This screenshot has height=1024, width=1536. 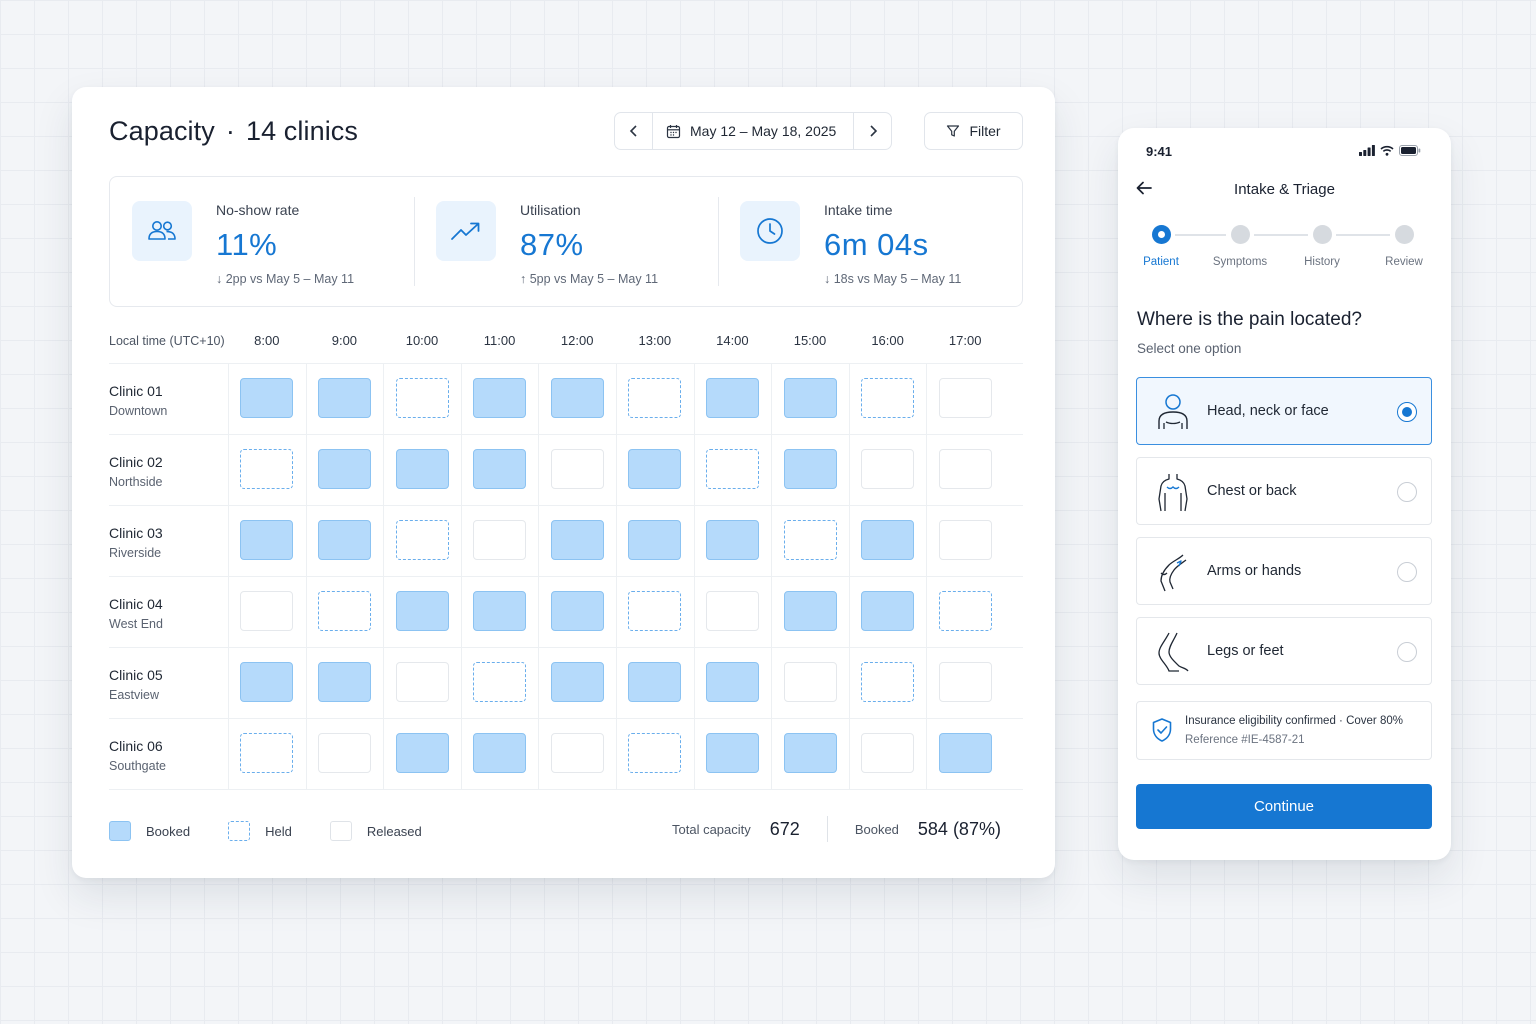 I want to click on option-head-neck-face: Head, neck or face, so click(x=1284, y=411).